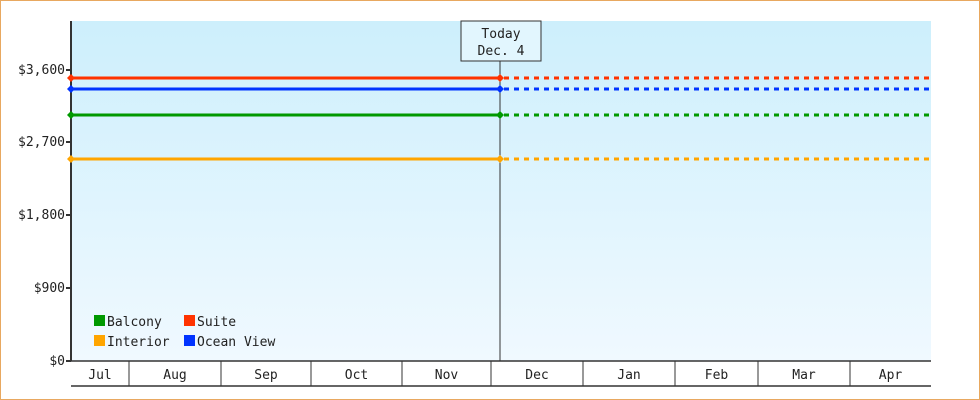  What do you see at coordinates (628, 375) in the screenshot?
I see `x-tick-label: Jan` at bounding box center [628, 375].